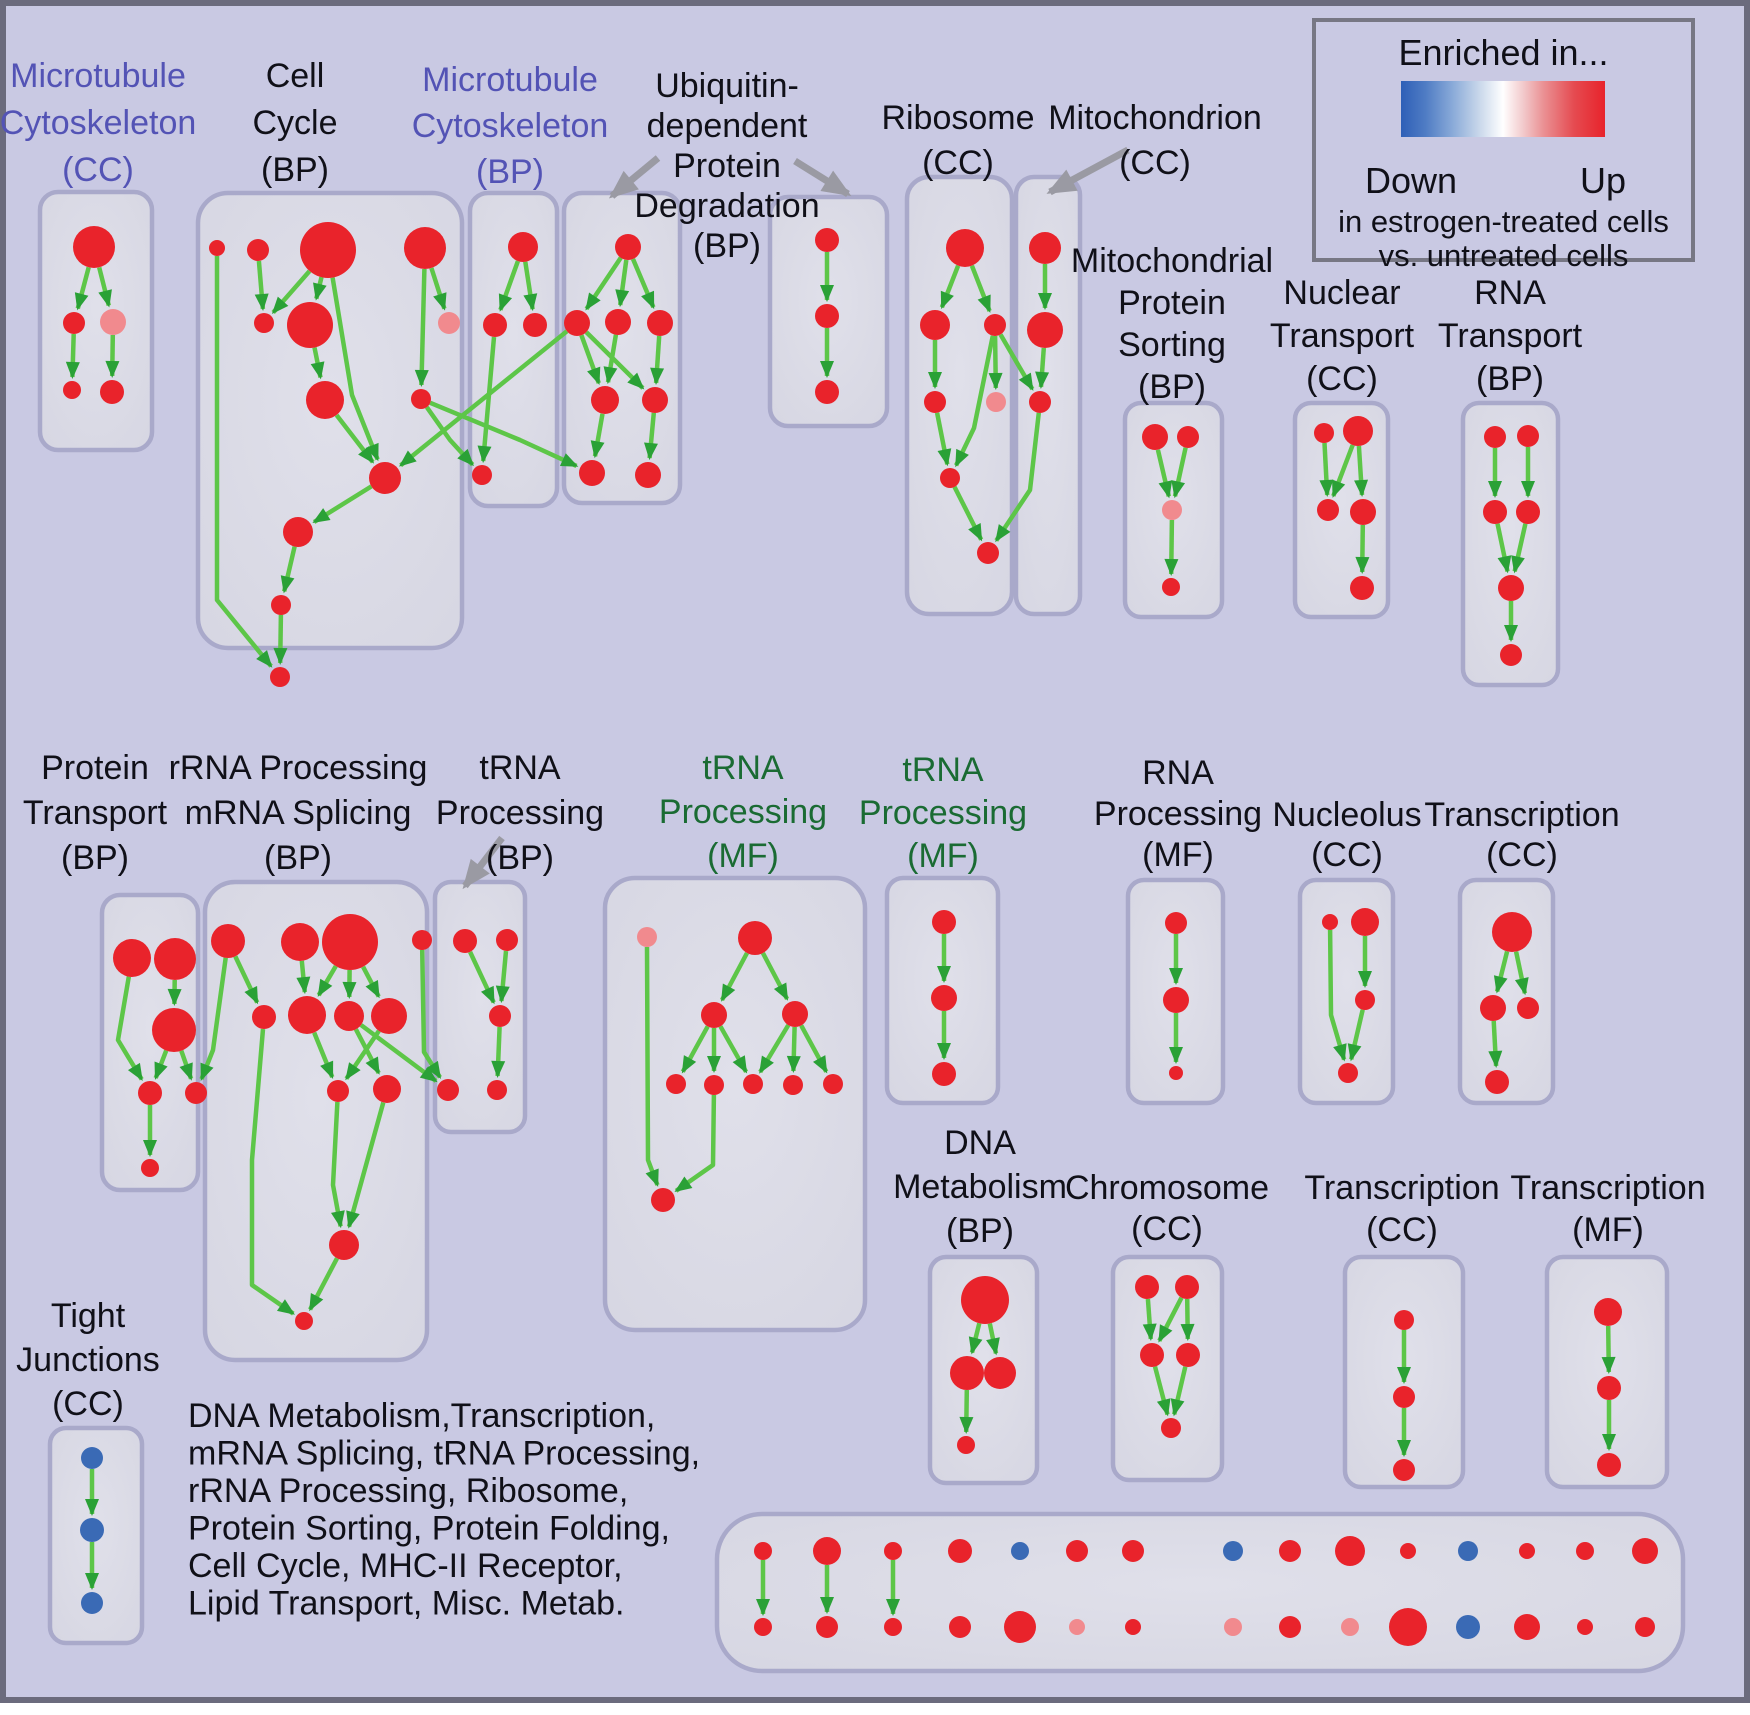 This screenshot has width=1750, height=1715. Describe the element at coordinates (1020, 1551) in the screenshot. I see `node-bottom-b5t` at that location.